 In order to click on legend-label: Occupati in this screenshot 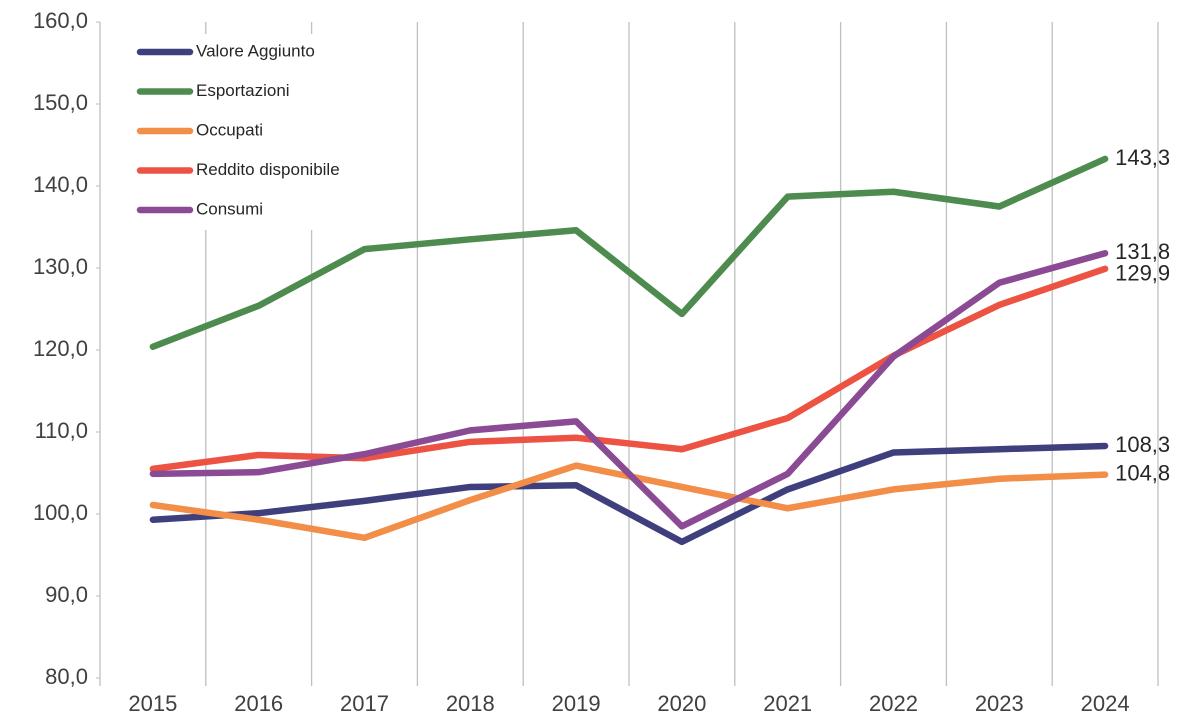, I will do `click(229, 129)`.